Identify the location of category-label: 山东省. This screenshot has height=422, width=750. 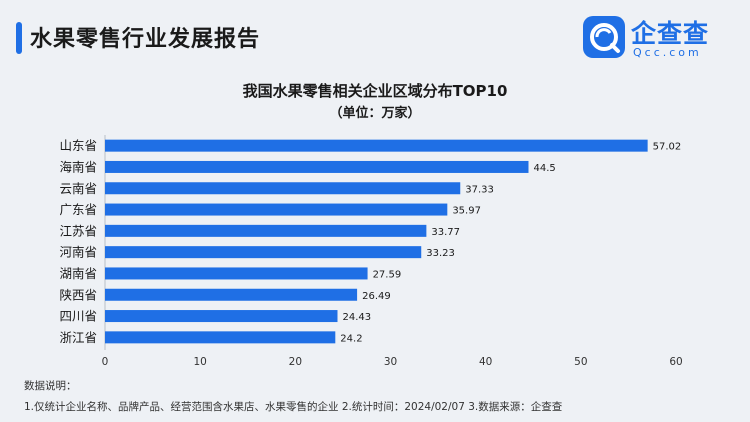
(78, 145).